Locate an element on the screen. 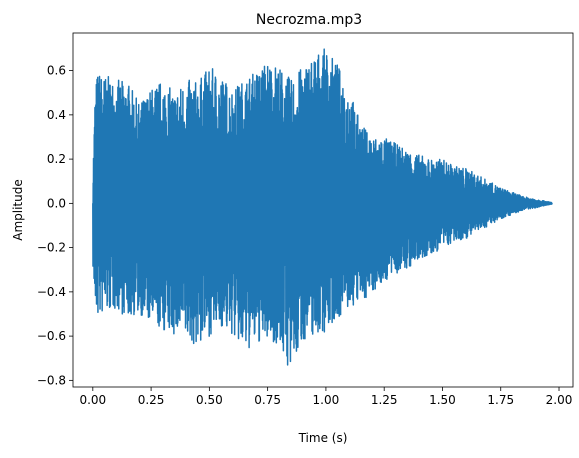  y-tick-label: −0.6 is located at coordinates (51, 336).